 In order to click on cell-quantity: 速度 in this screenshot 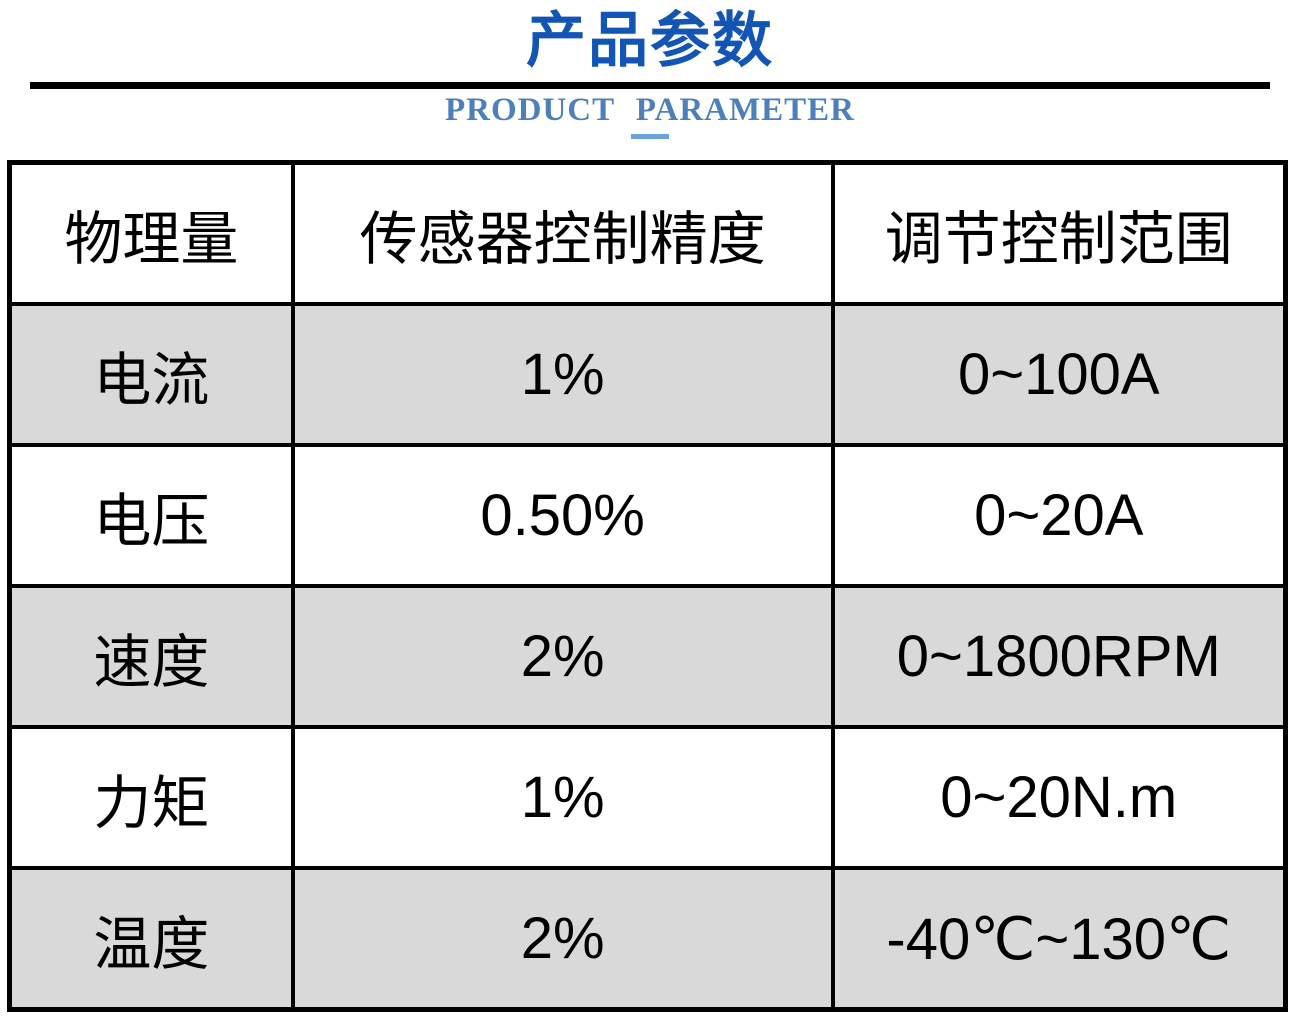, I will do `click(151, 656)`.